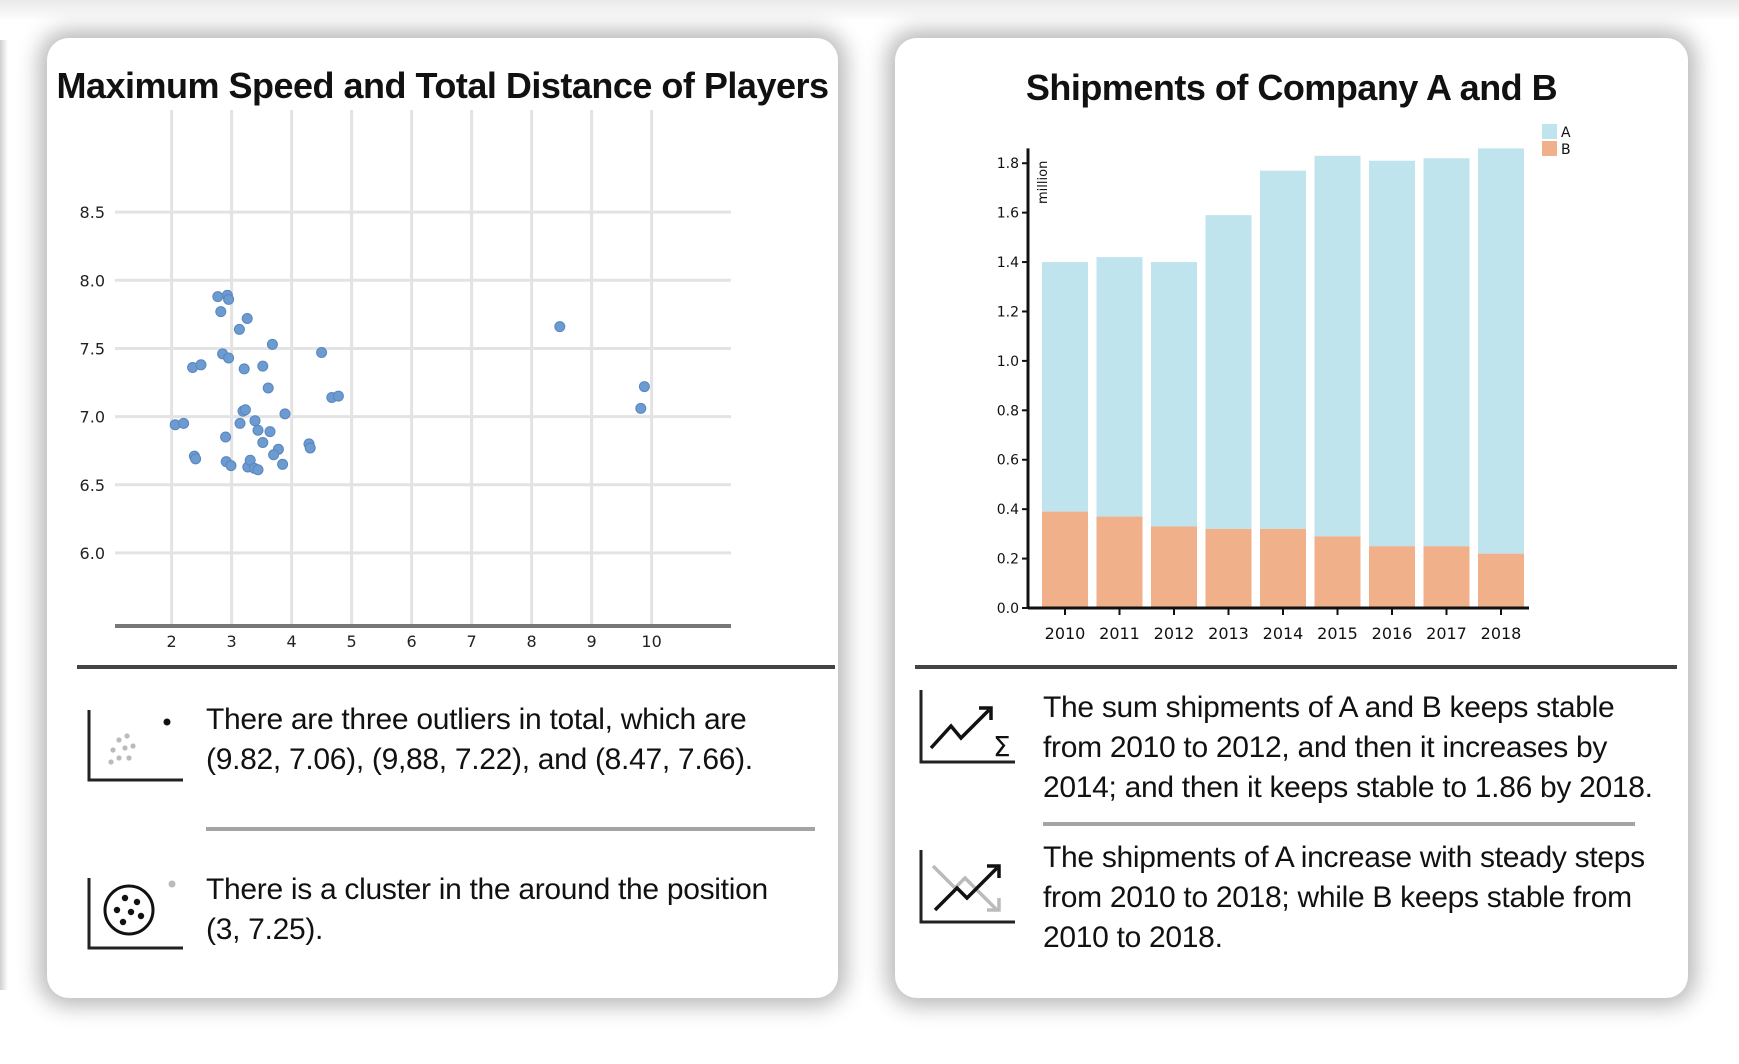 This screenshot has width=1739, height=1064. Describe the element at coordinates (651, 641) in the screenshot. I see `x-tick-label: 10` at that location.